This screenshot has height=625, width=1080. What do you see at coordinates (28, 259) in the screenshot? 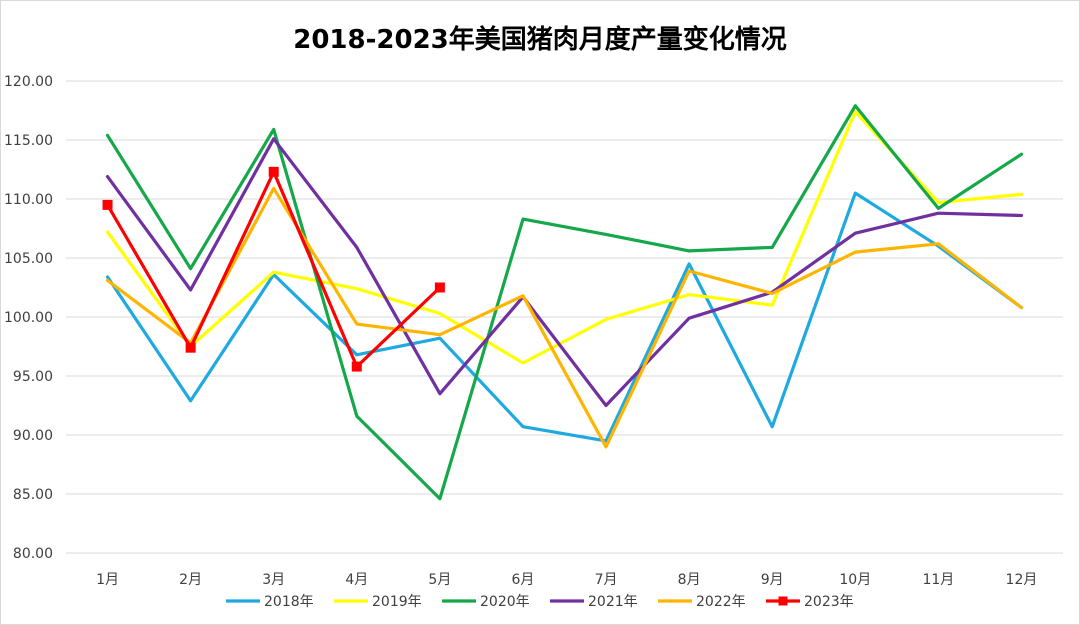
I see `y-tick-label: 105.00` at bounding box center [28, 259].